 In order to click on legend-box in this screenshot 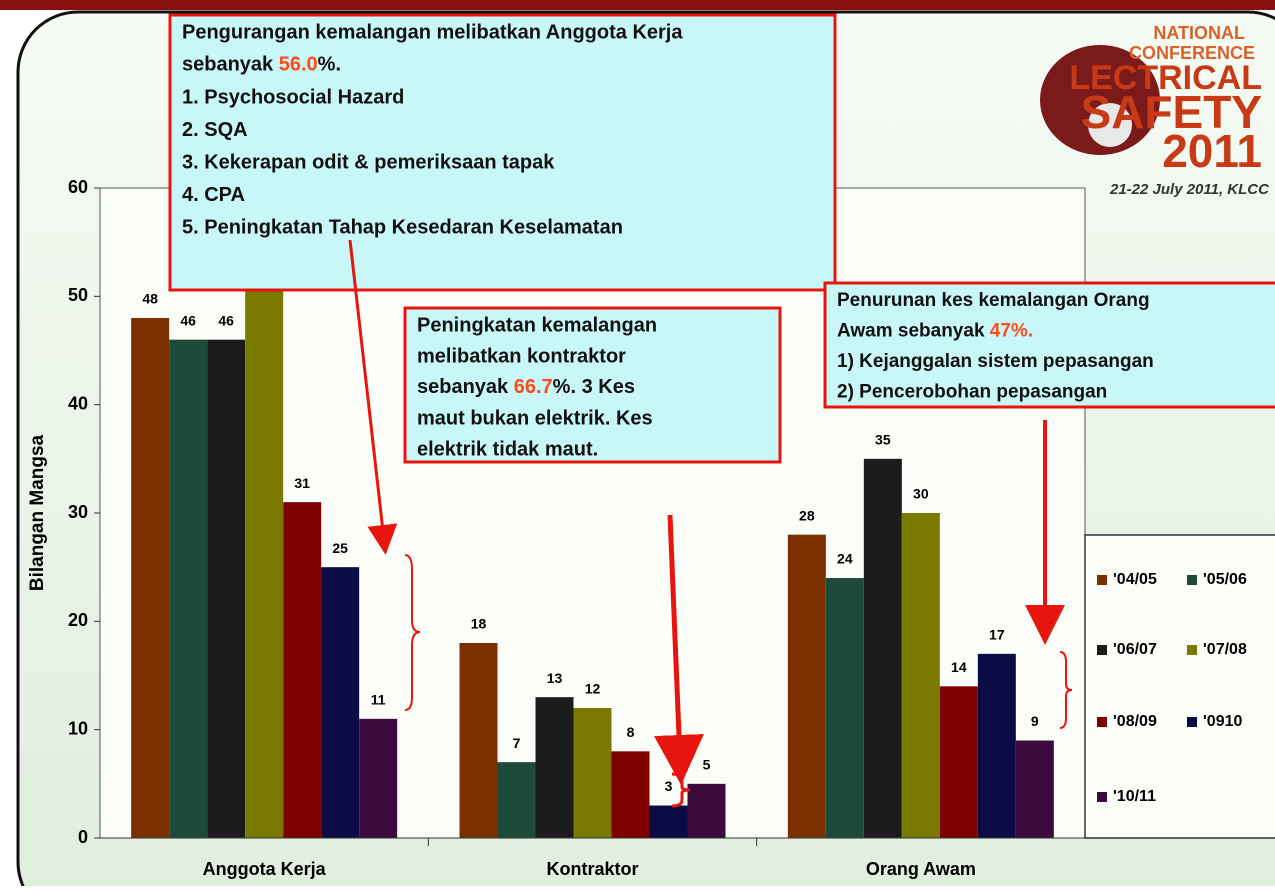, I will do `click(1179, 686)`.